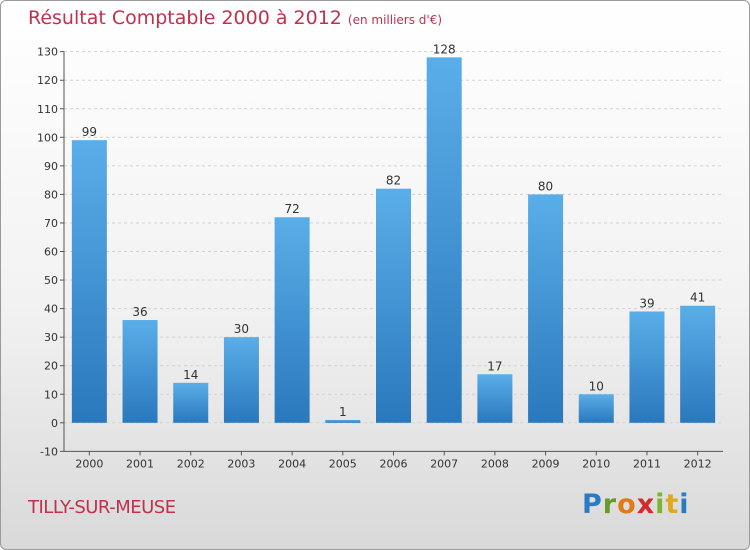 Image resolution: width=750 pixels, height=550 pixels. Describe the element at coordinates (51, 252) in the screenshot. I see `y-tick-label: 60` at that location.